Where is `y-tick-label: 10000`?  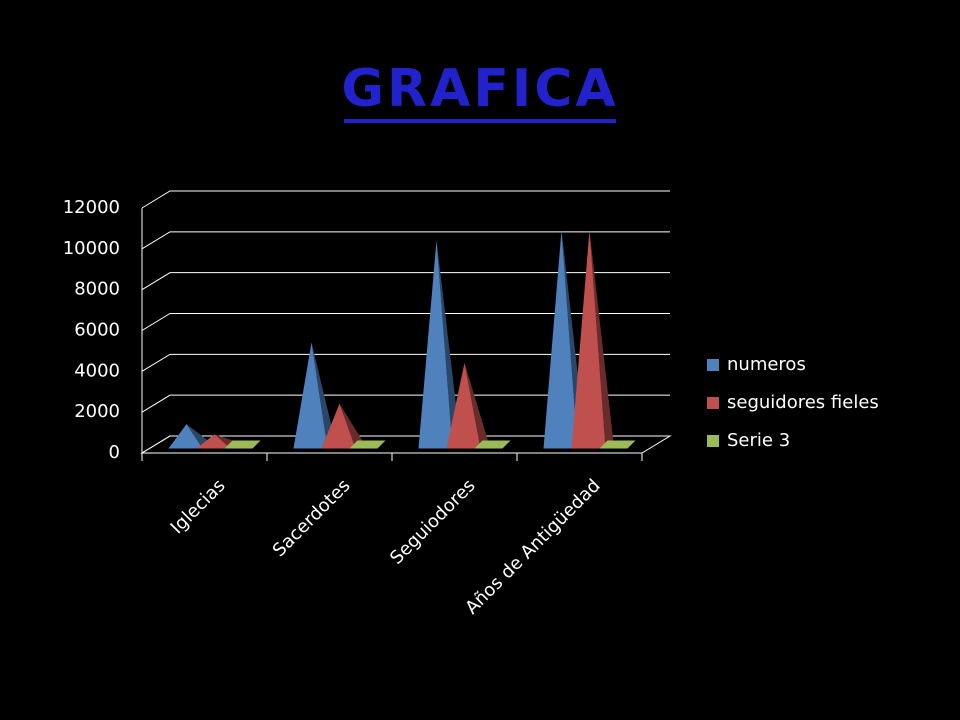 y-tick-label: 10000 is located at coordinates (91, 248).